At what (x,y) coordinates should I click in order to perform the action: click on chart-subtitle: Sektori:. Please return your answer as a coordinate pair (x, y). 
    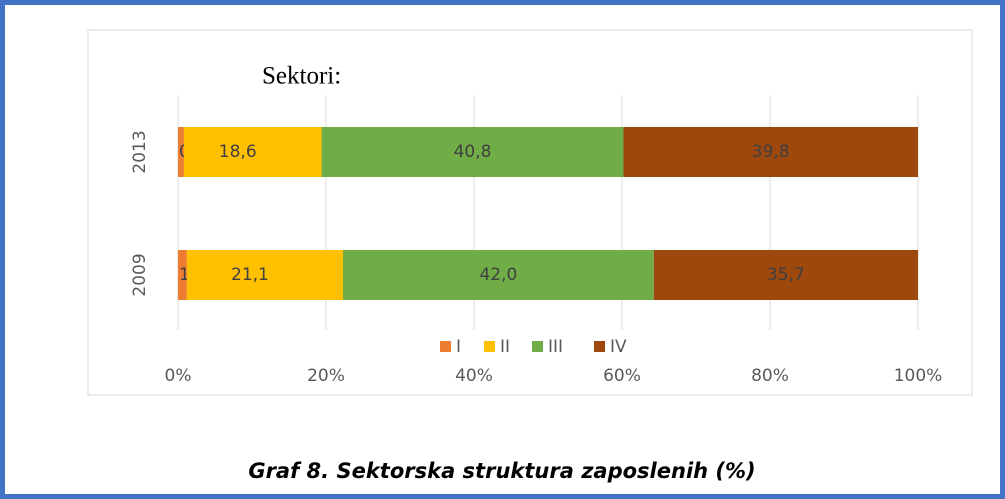
    Looking at the image, I should click on (301, 76).